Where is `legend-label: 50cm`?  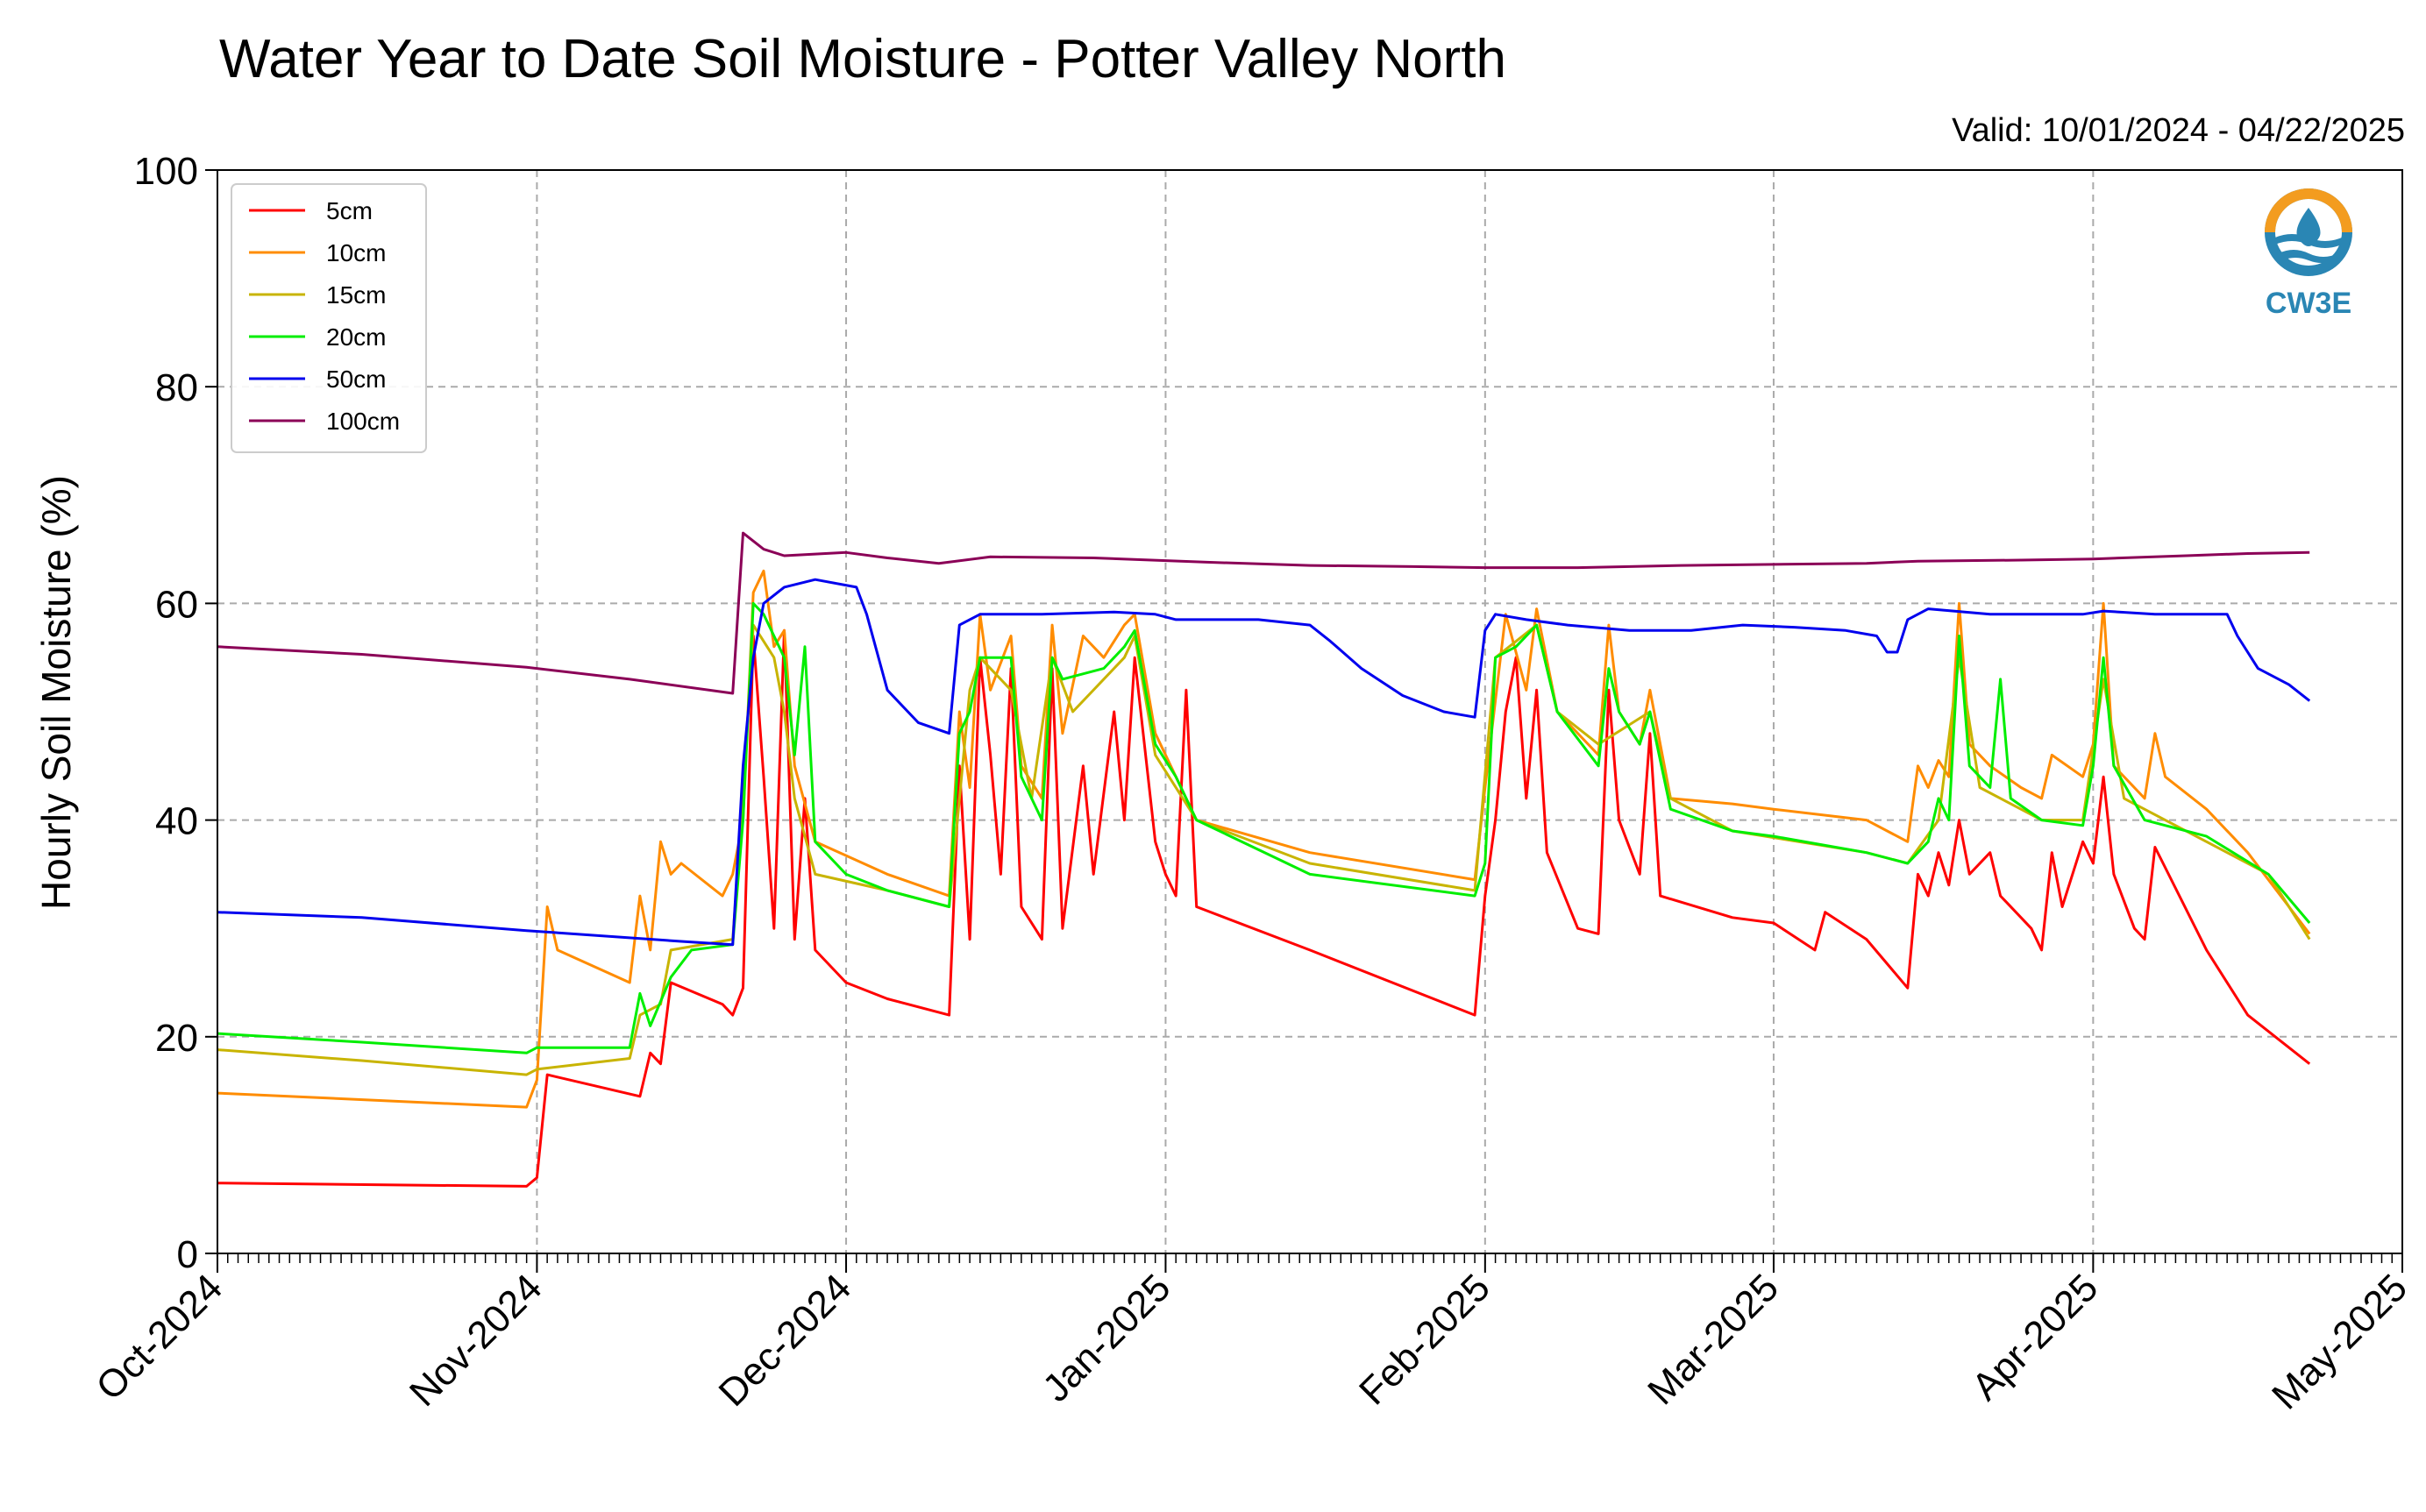
legend-label: 50cm is located at coordinates (356, 379).